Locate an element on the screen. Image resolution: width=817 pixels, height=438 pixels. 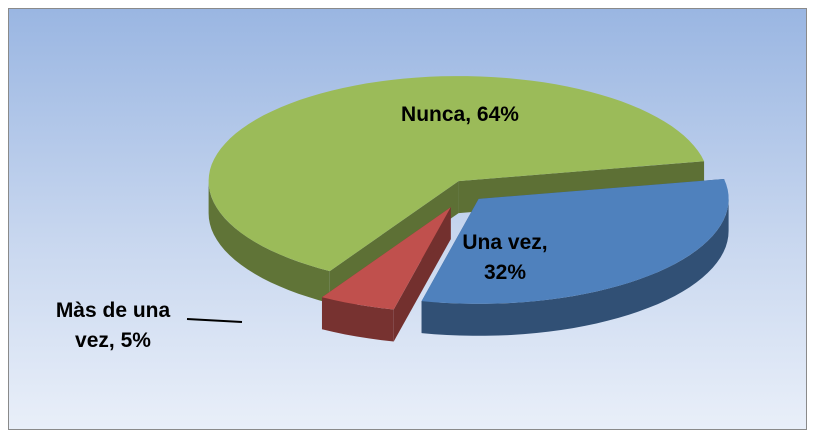
data-label: Una vez, 32% is located at coordinates (505, 257).